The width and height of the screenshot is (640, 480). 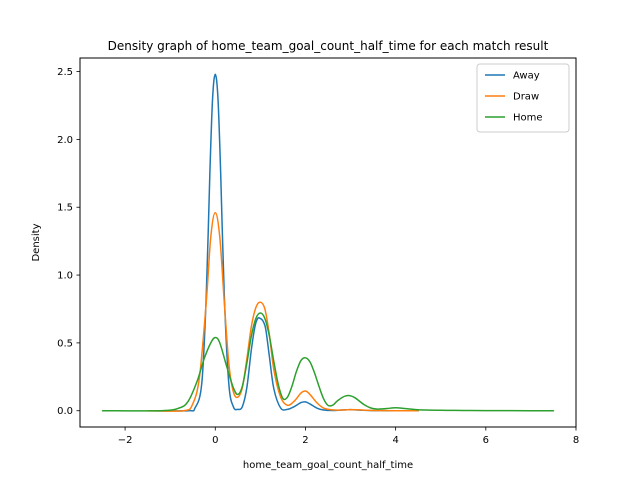 I want to click on x-tick-label: 0, so click(x=215, y=440).